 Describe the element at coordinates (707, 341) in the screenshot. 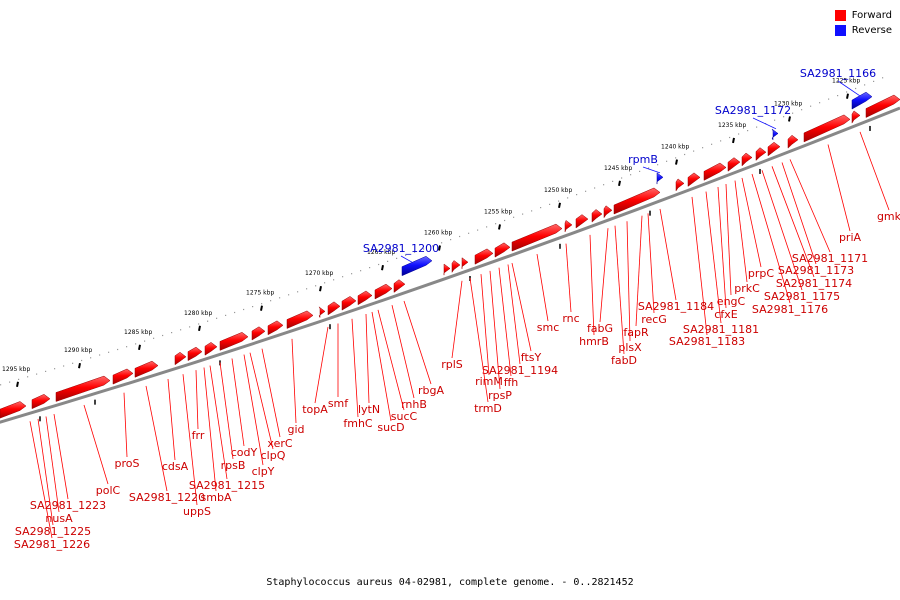

I see `gene-label: SA2981_1183` at that location.